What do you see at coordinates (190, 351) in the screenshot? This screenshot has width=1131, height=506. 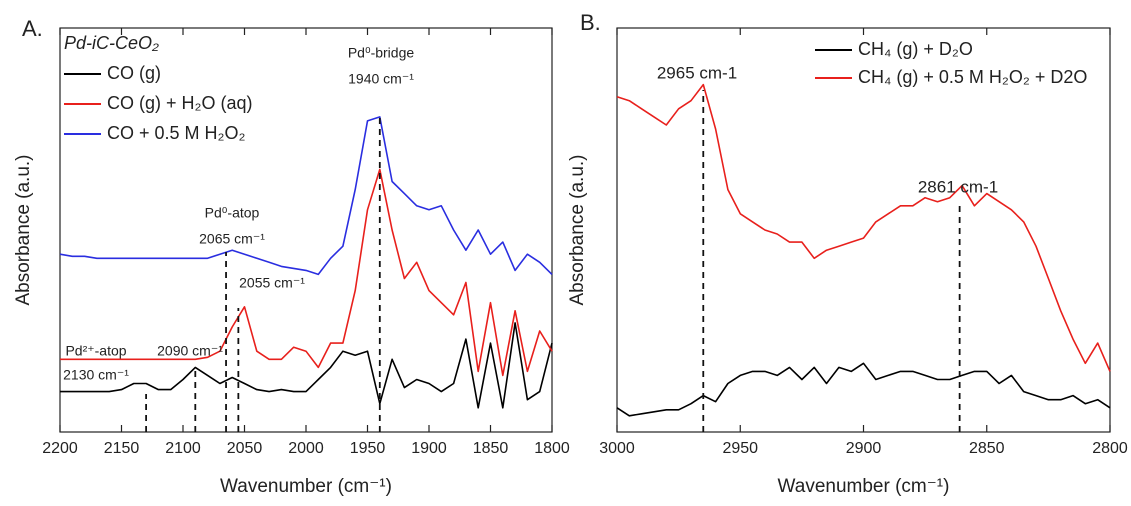 I see `peak-label: 2090 cm⁻¹` at bounding box center [190, 351].